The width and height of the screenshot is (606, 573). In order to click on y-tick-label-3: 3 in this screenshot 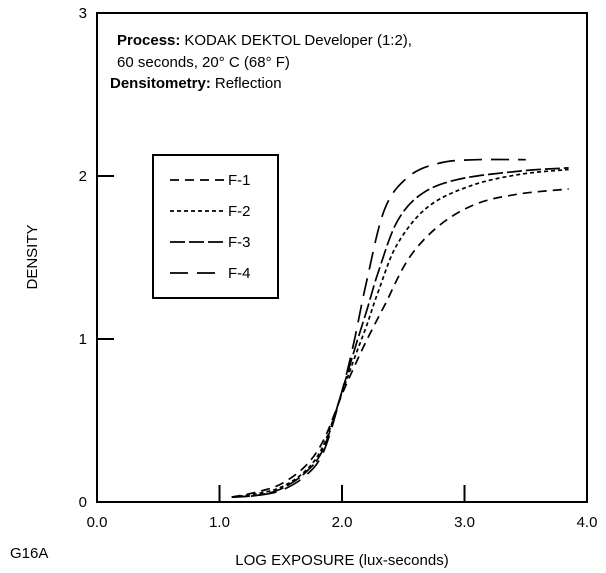, I will do `click(83, 13)`.